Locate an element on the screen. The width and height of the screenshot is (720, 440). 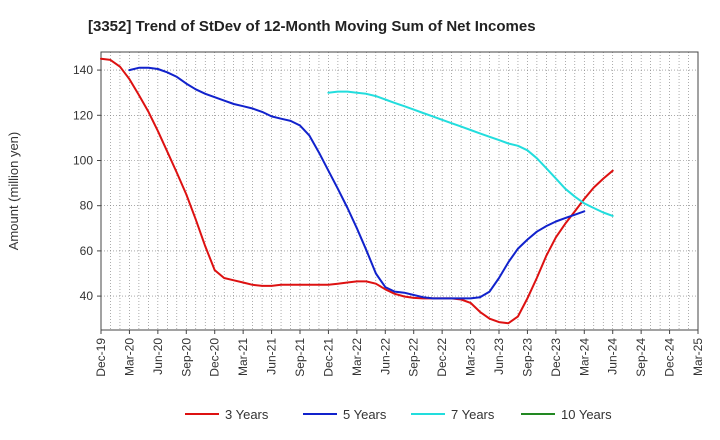
x-tick-label: Jun-24 is located at coordinates (613, 356).